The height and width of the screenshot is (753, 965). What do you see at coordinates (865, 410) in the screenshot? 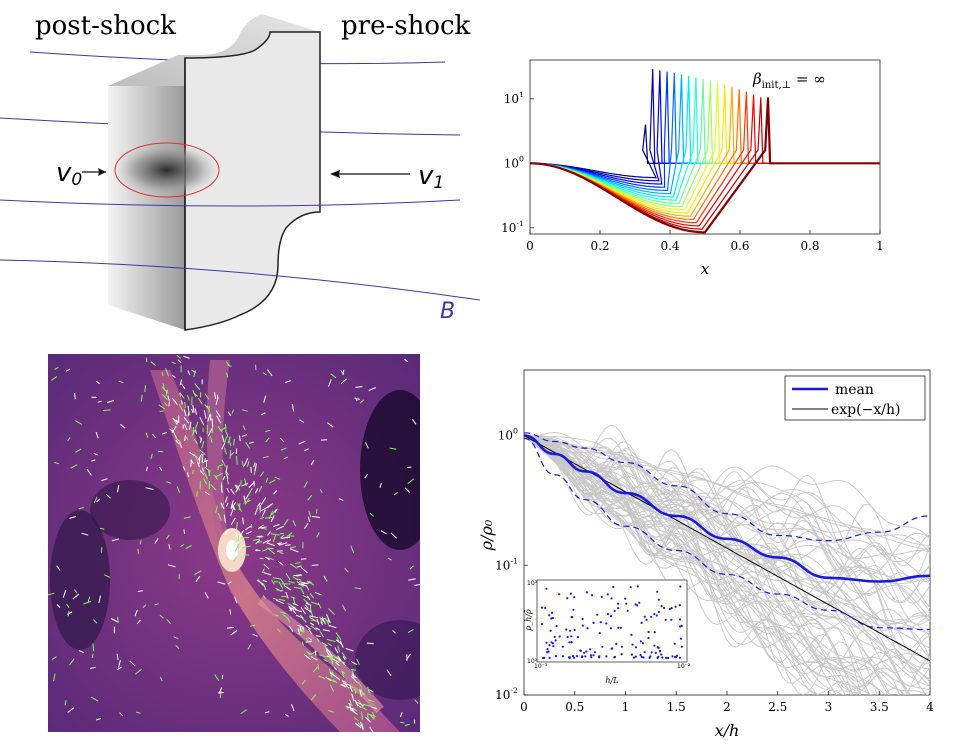
I see `legend-exp-label: exp(−x/h)` at bounding box center [865, 410].